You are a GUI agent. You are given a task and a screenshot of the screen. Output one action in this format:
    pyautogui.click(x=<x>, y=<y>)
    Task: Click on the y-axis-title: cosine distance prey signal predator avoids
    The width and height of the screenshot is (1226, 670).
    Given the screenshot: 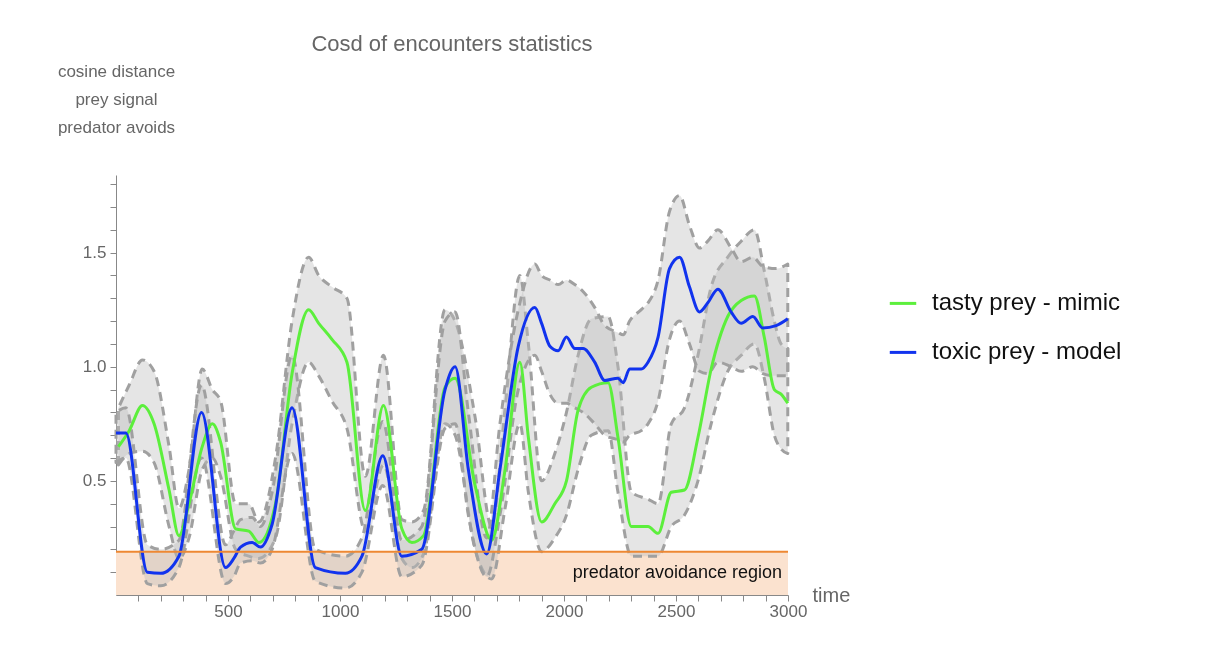 What is the action you would take?
    pyautogui.click(x=116, y=99)
    